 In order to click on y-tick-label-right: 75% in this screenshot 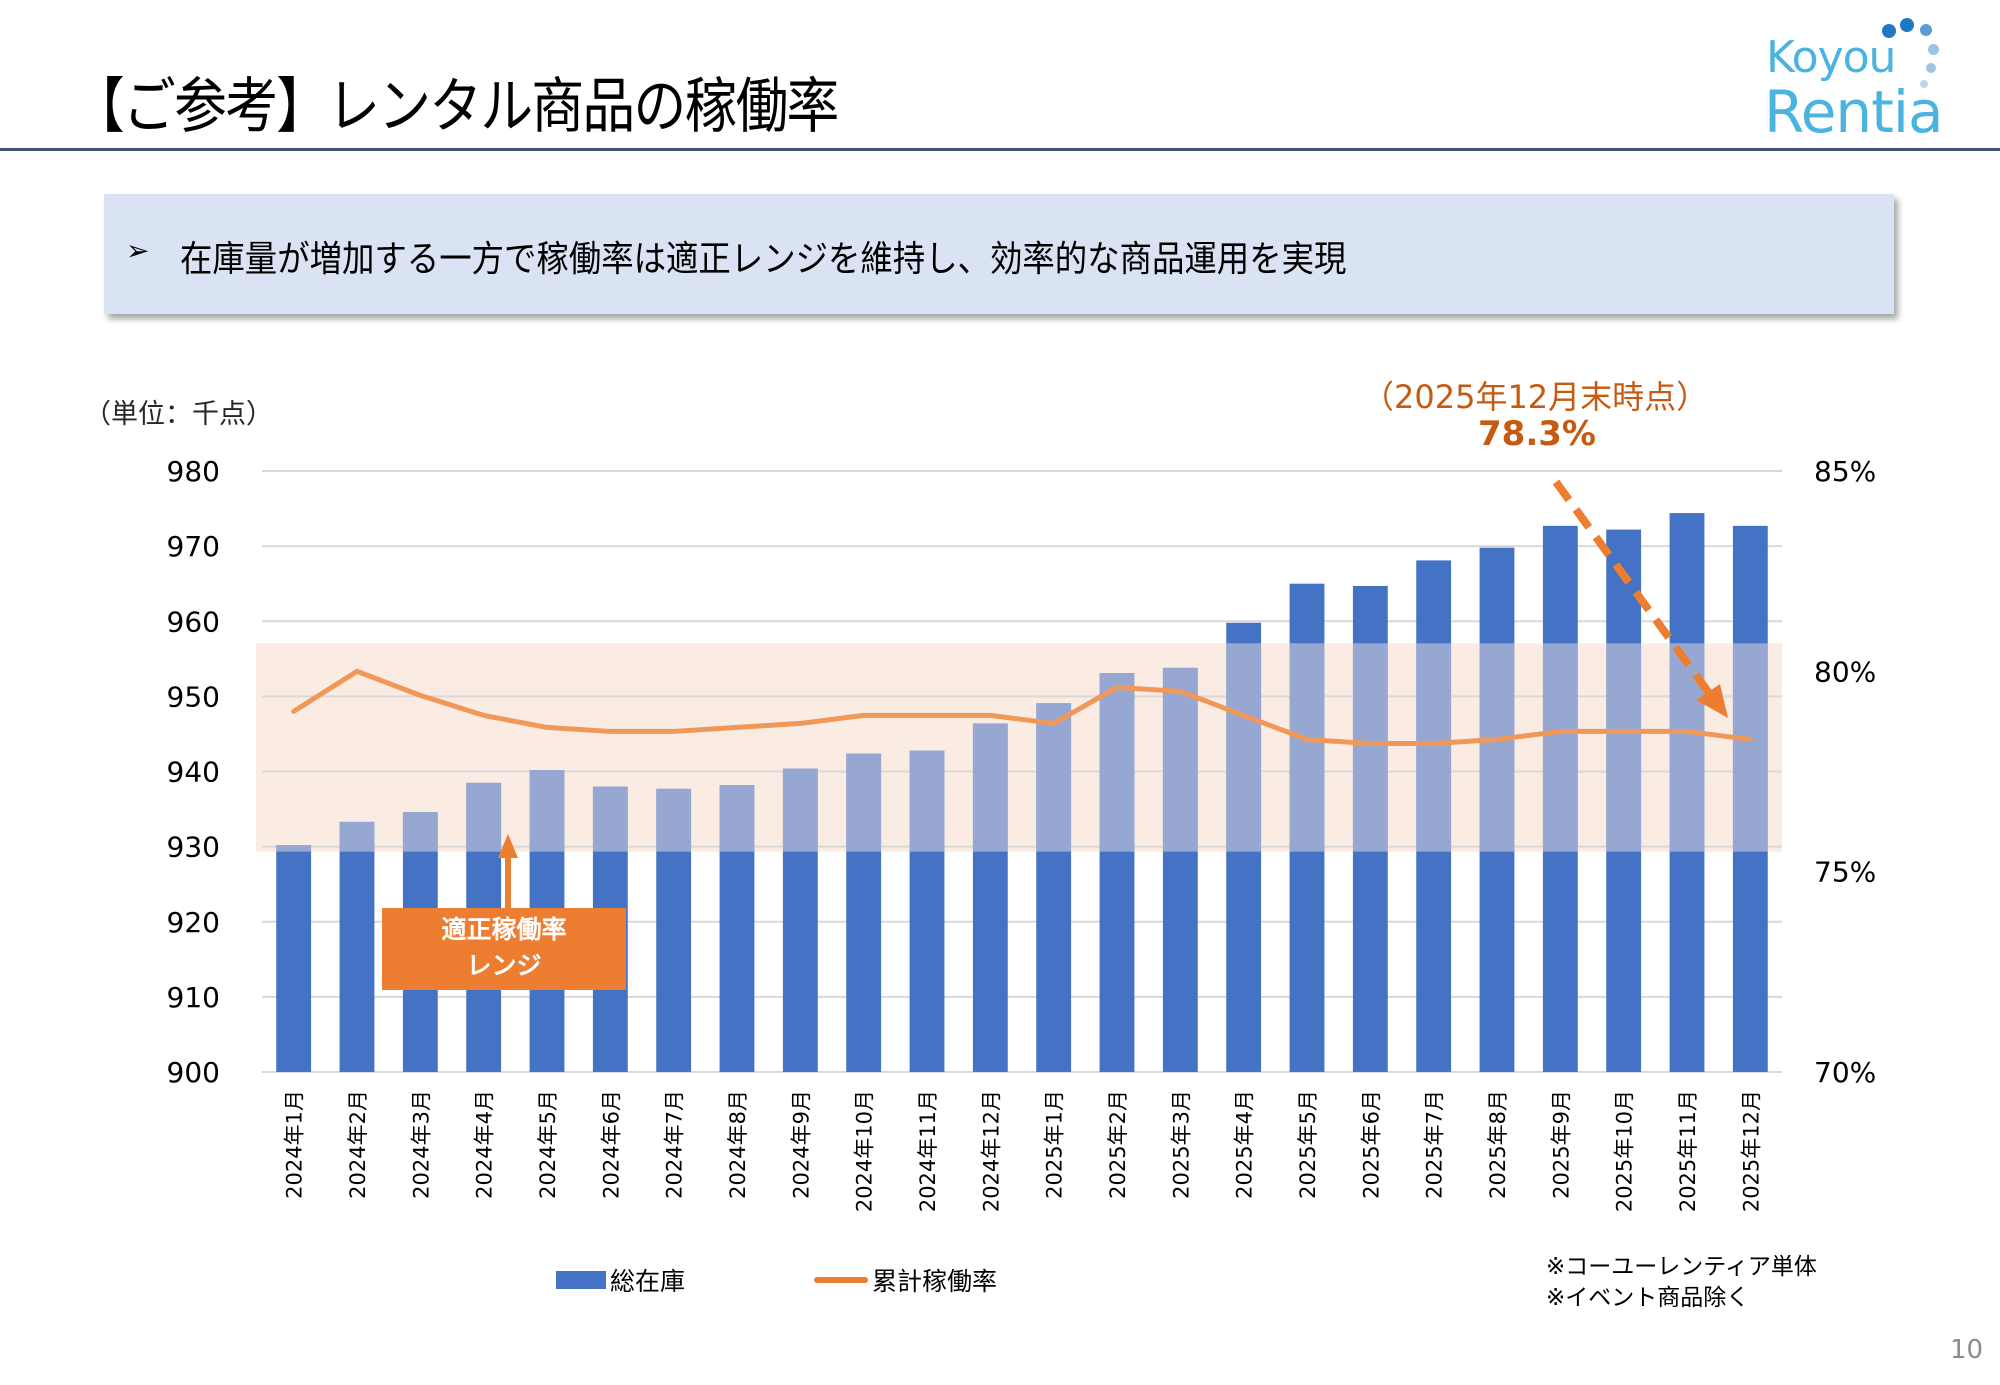, I will do `click(1845, 872)`.